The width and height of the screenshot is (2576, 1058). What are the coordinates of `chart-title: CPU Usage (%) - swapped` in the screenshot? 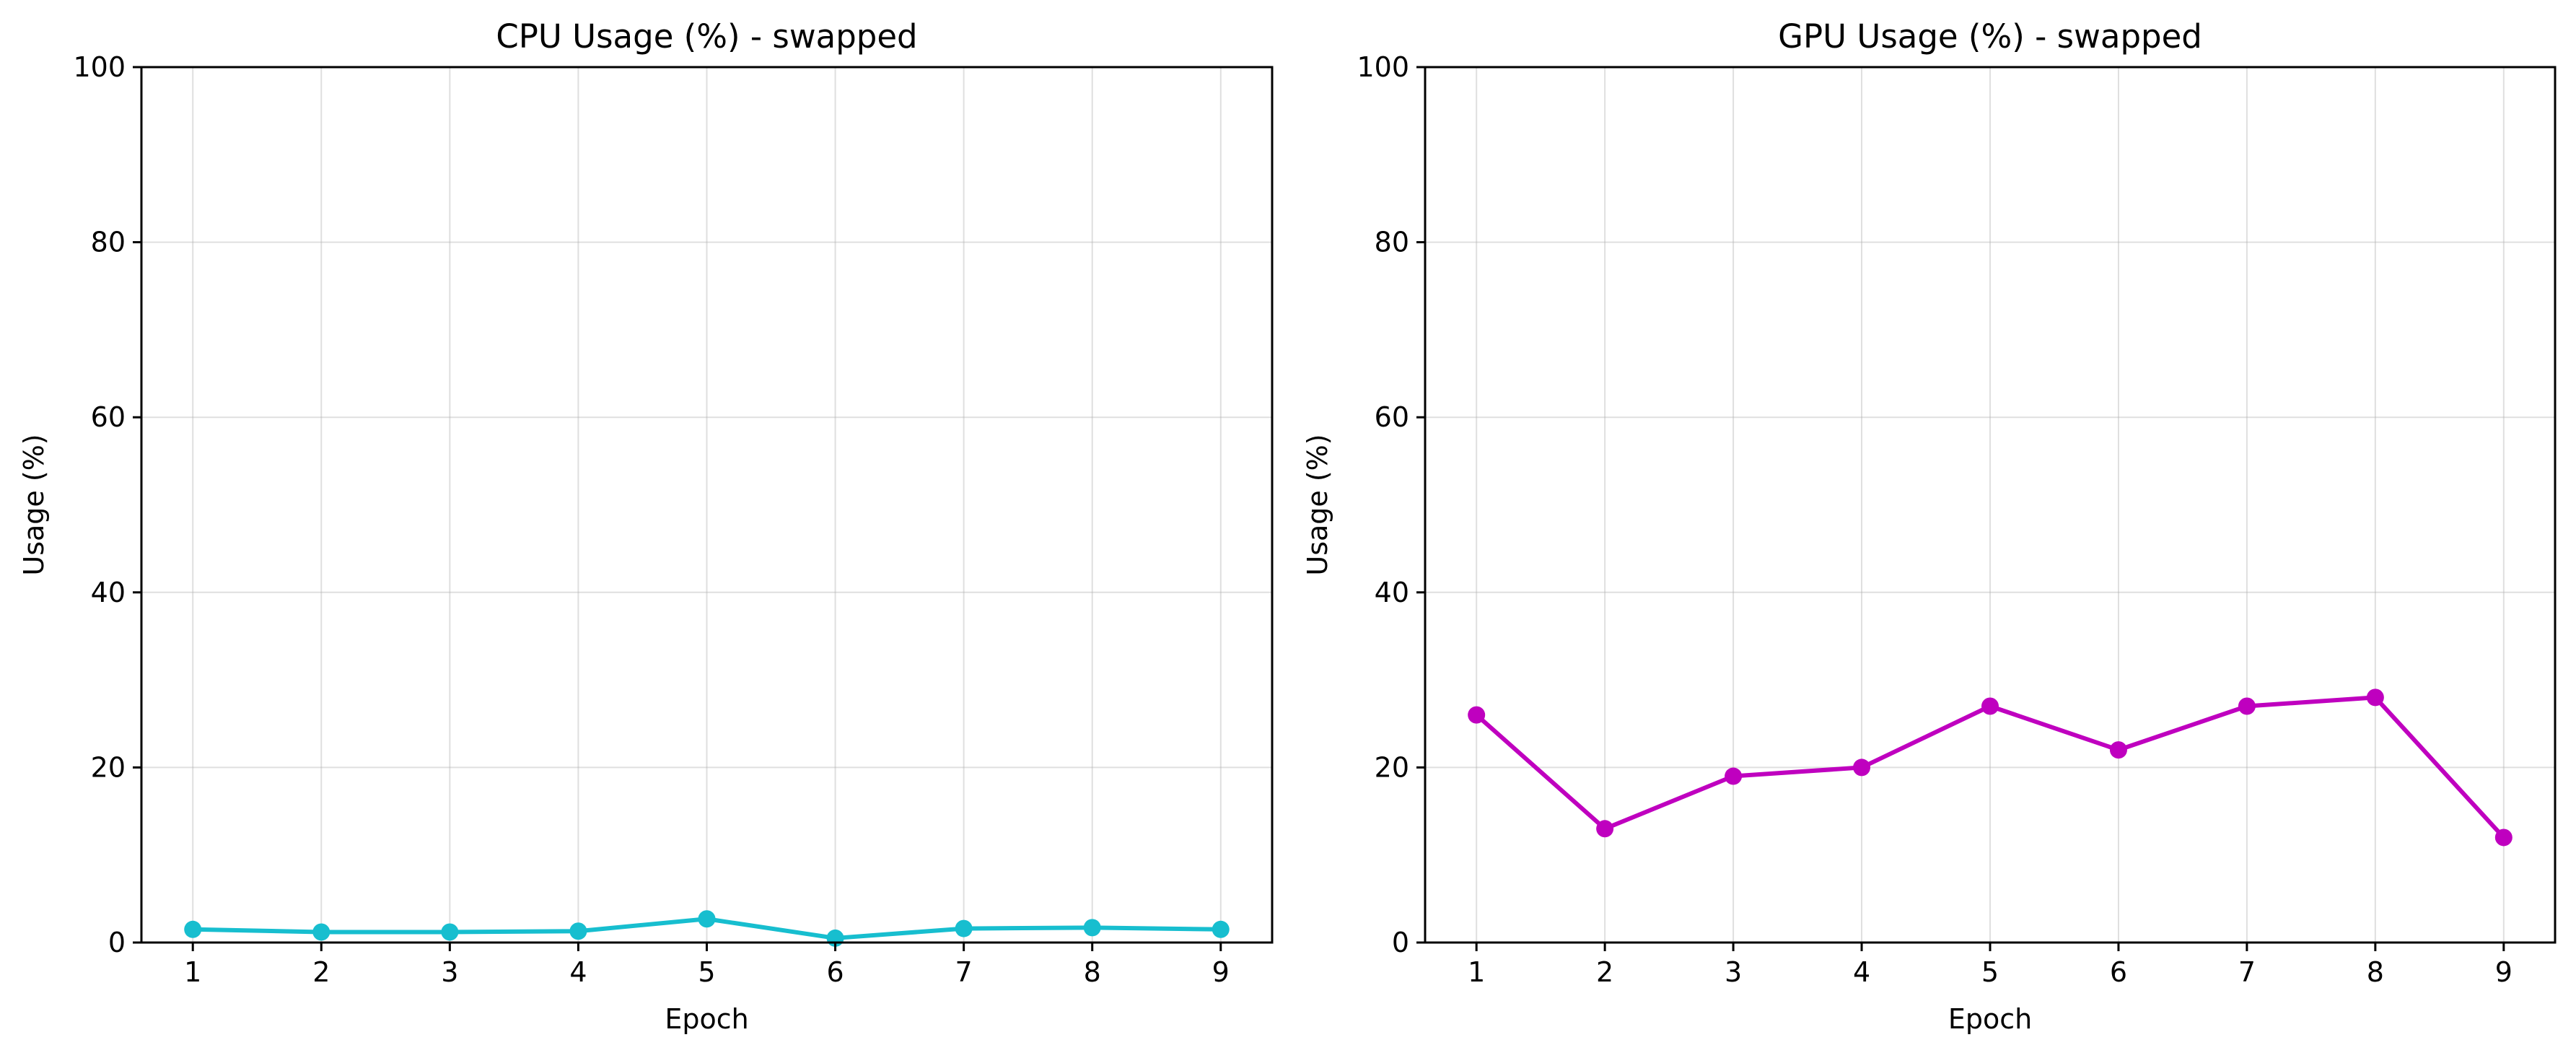 It's located at (706, 36).